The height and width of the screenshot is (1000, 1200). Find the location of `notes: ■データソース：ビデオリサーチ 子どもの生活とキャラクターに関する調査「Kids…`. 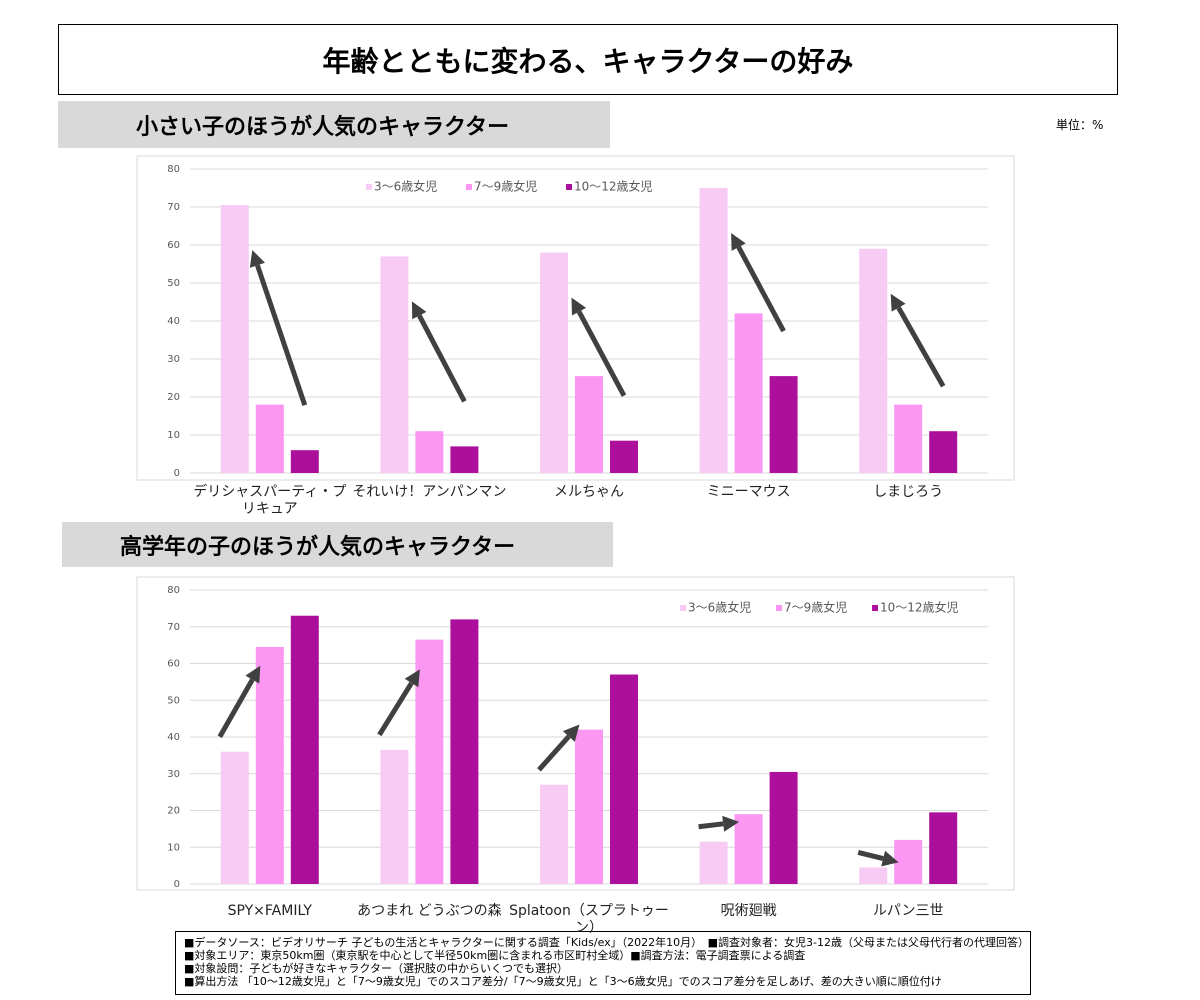

notes: ■データソース：ビデオリサーチ 子どもの生活とキャラクターに関する調査「Kids… is located at coordinates (603, 963).